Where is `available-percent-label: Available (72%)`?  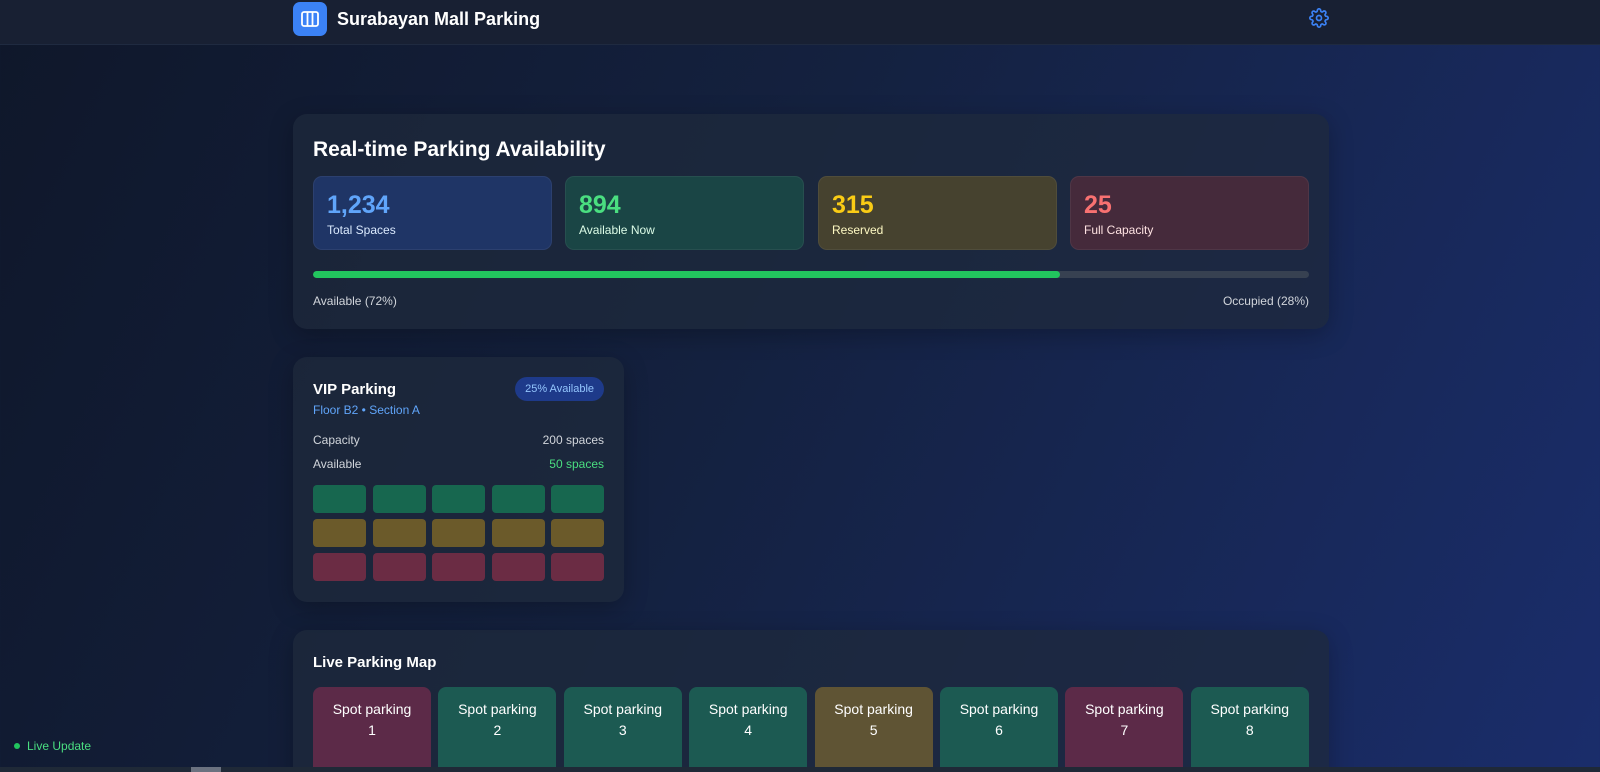 available-percent-label: Available (72%) is located at coordinates (355, 301).